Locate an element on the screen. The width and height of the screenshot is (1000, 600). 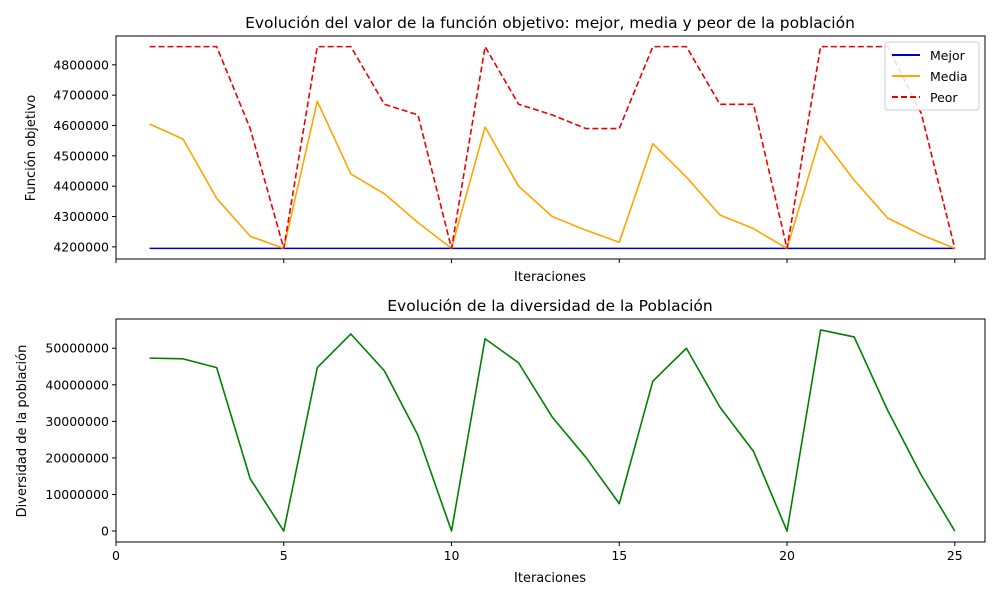
objective-y-tick-label: 4700000 is located at coordinates (81, 95).